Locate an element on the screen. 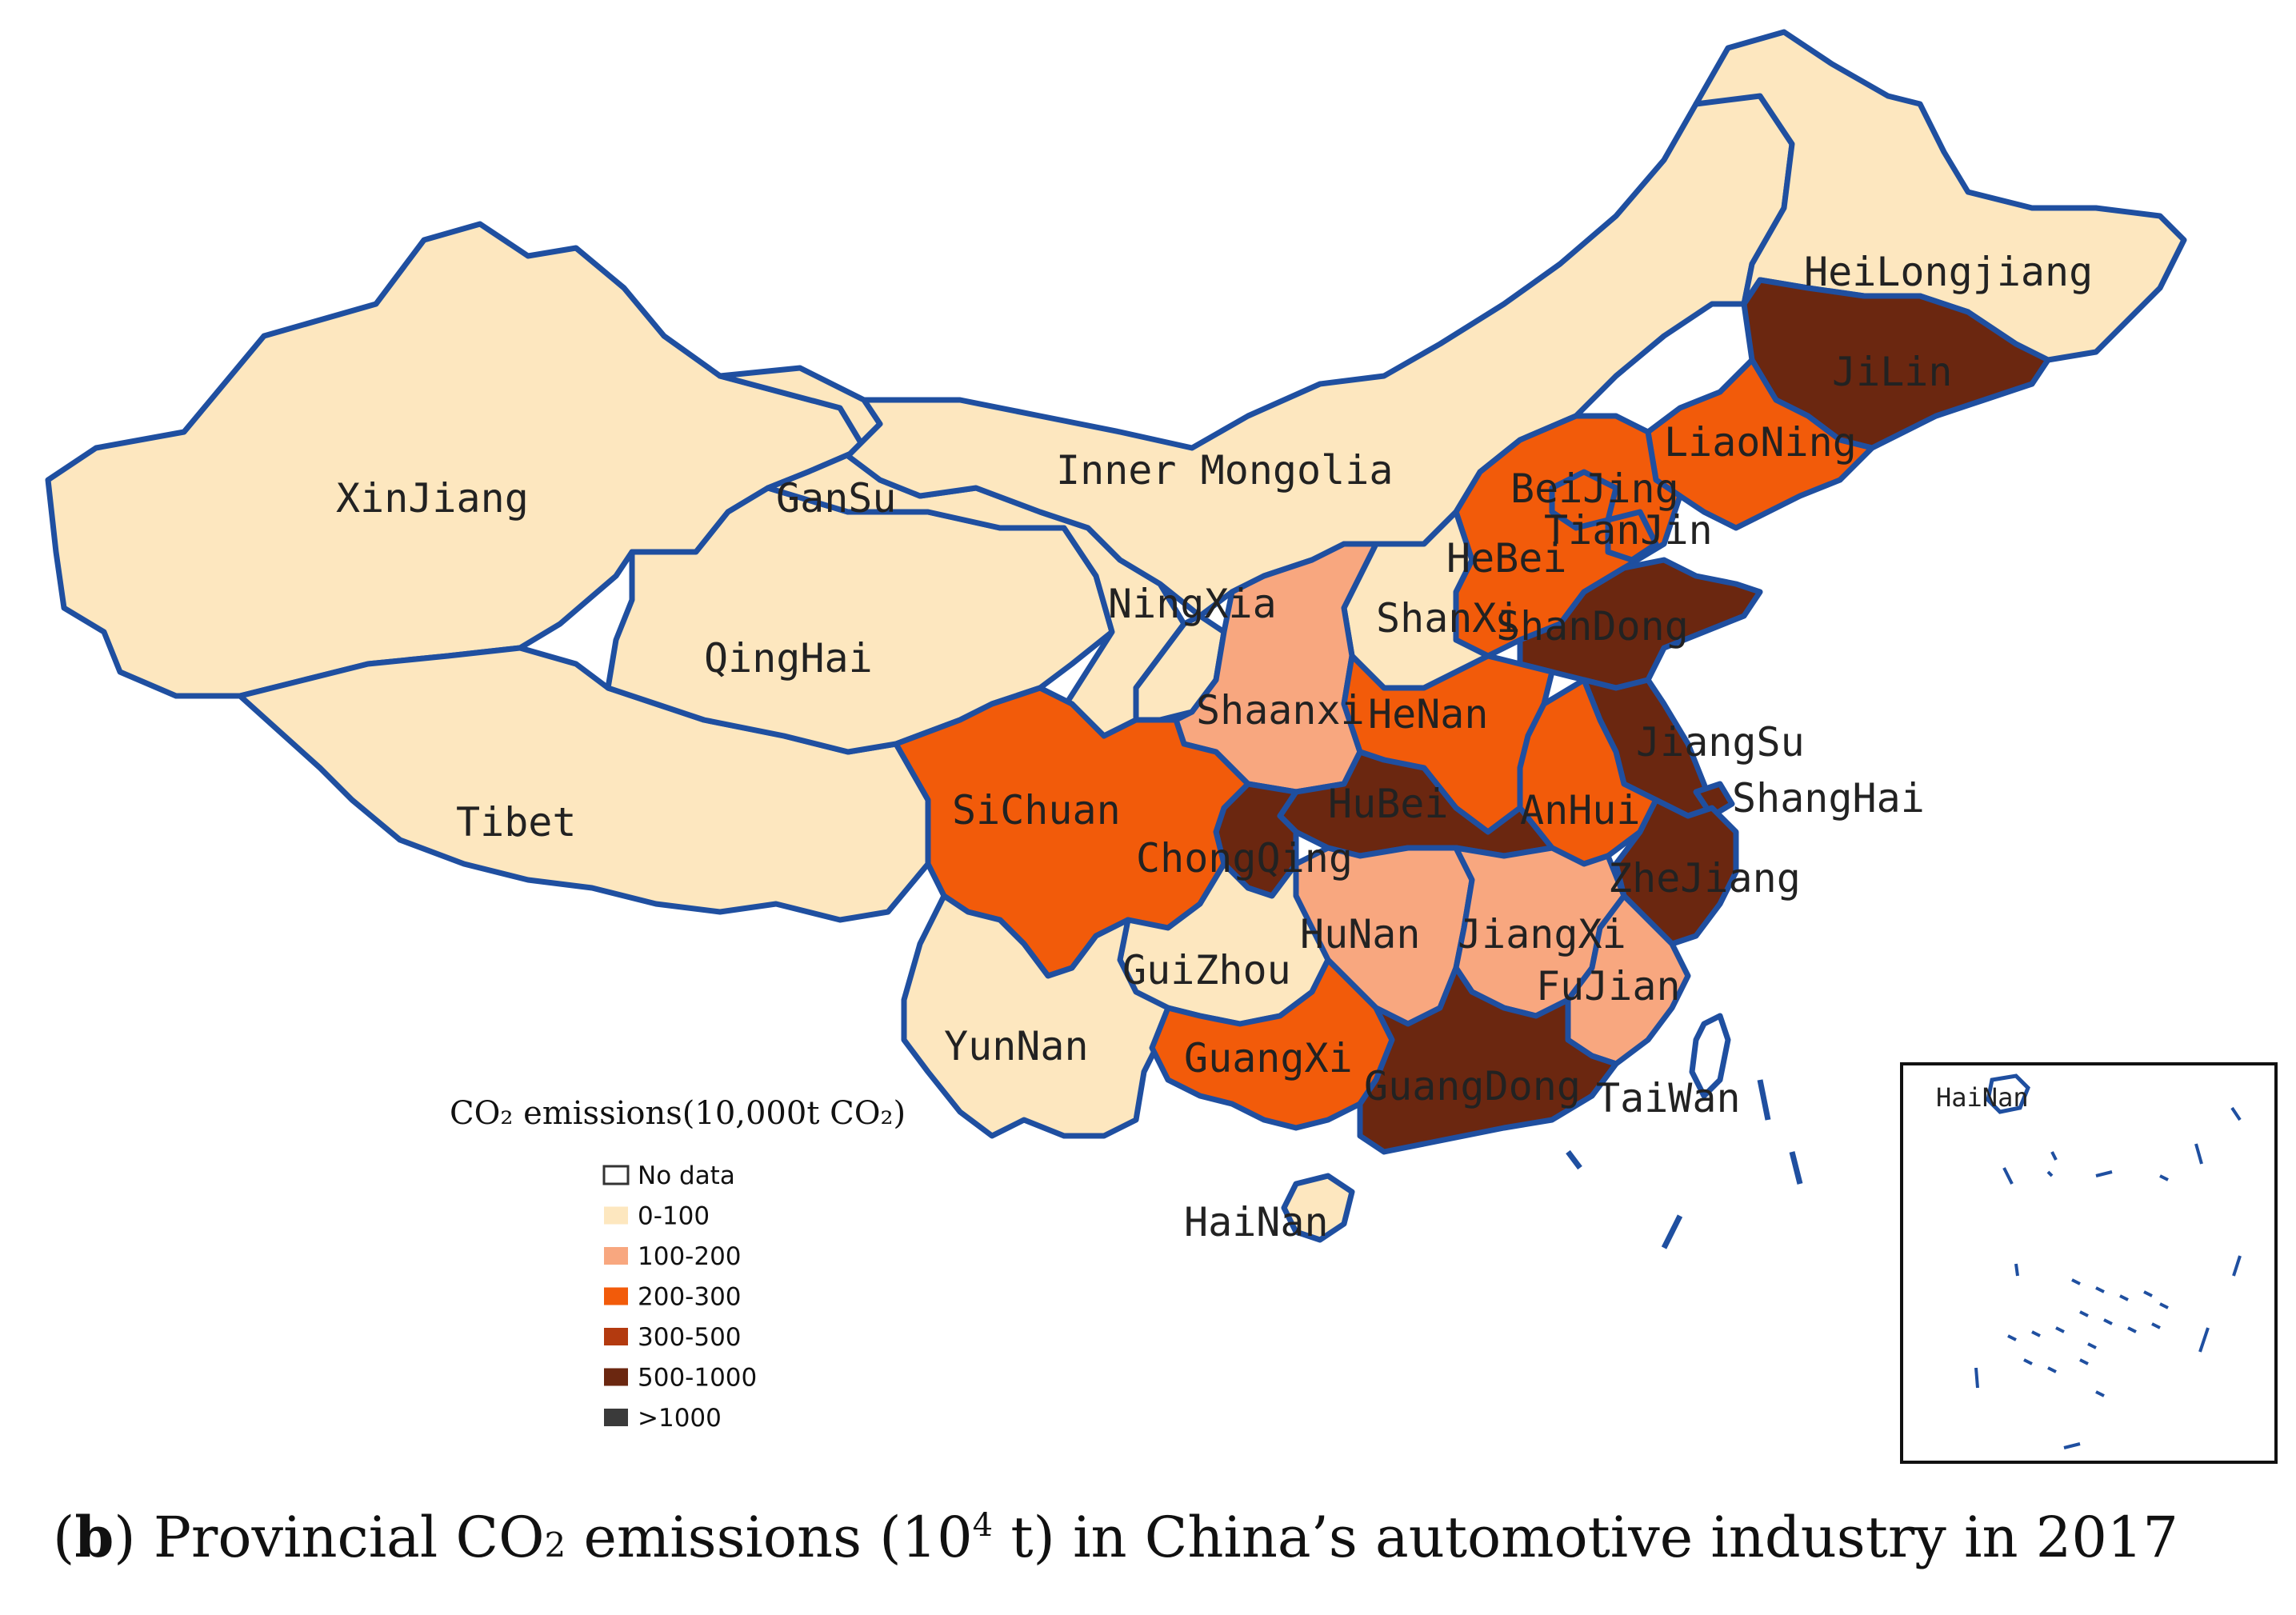  province-label-shandong: ShanDong is located at coordinates (1592, 627).